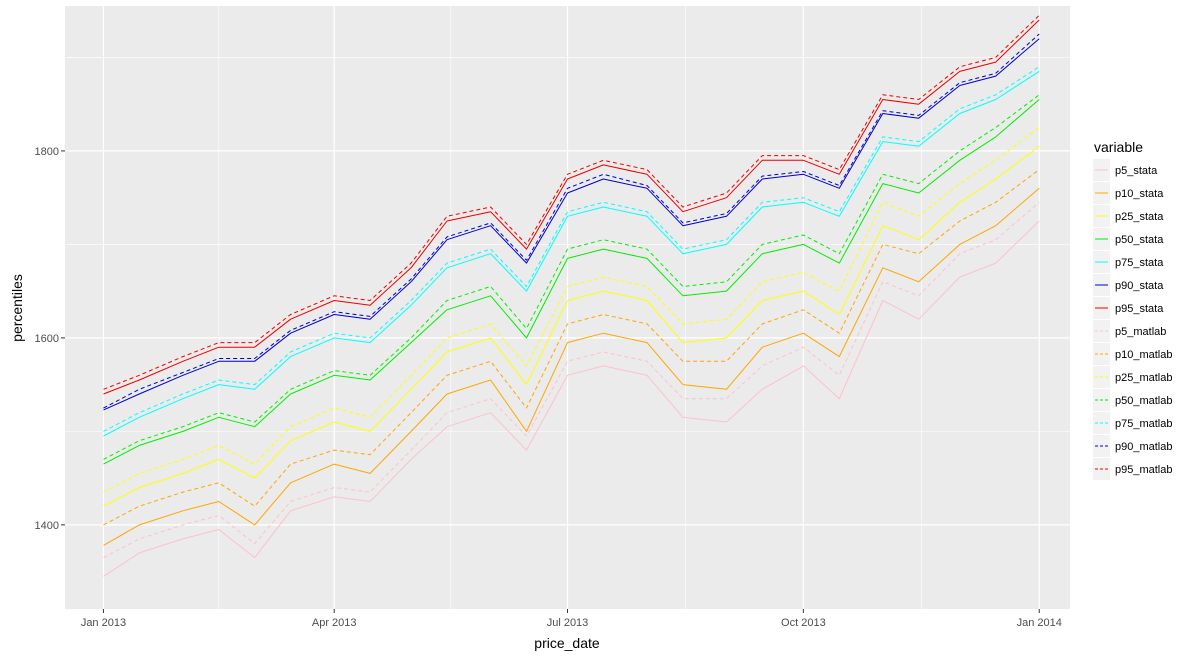  I want to click on y-tick-label: 1800, so click(47, 152).